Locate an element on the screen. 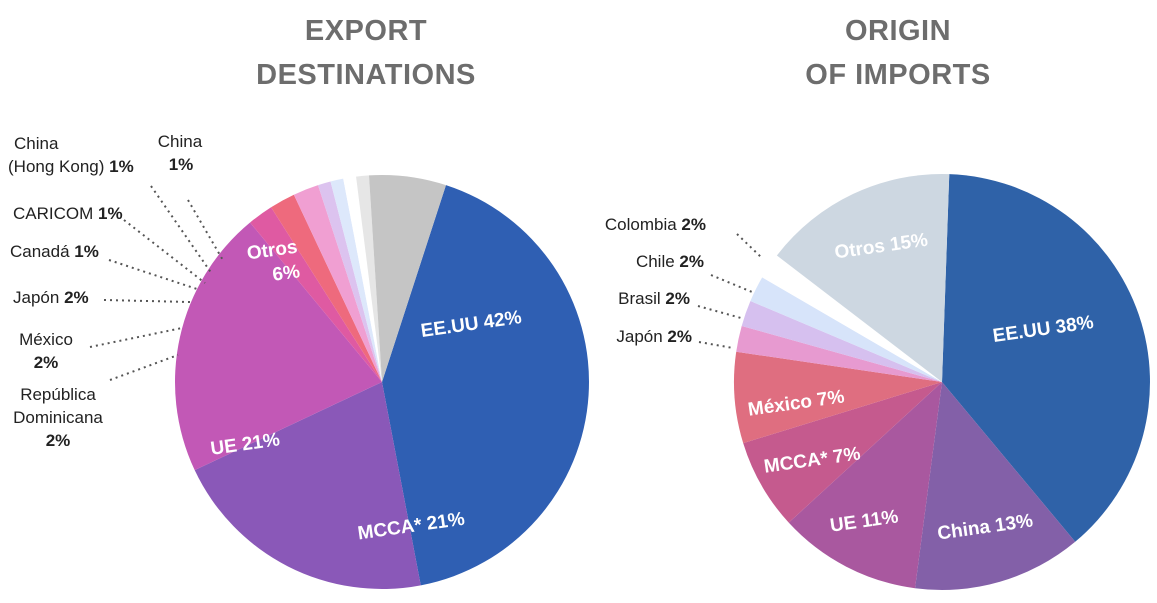 The height and width of the screenshot is (603, 1157). import-slice-otros is located at coordinates (863, 278).